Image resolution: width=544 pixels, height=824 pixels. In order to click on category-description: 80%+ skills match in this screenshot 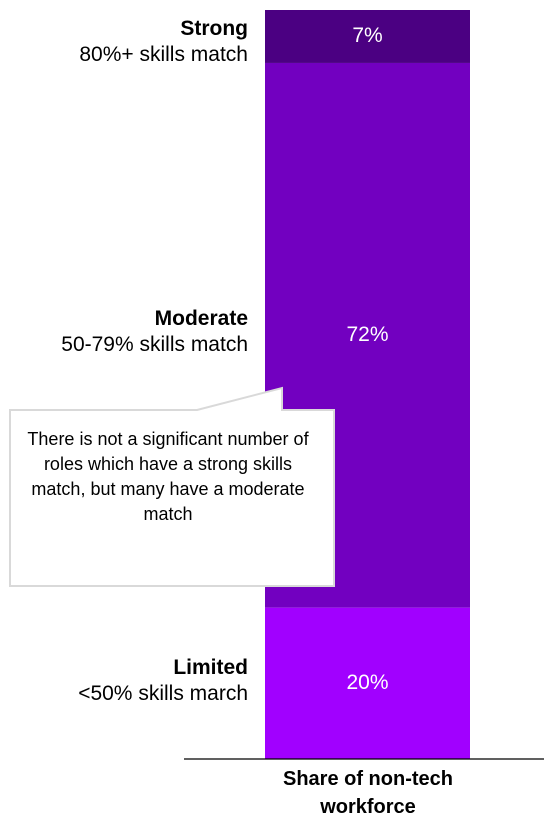, I will do `click(163, 54)`.